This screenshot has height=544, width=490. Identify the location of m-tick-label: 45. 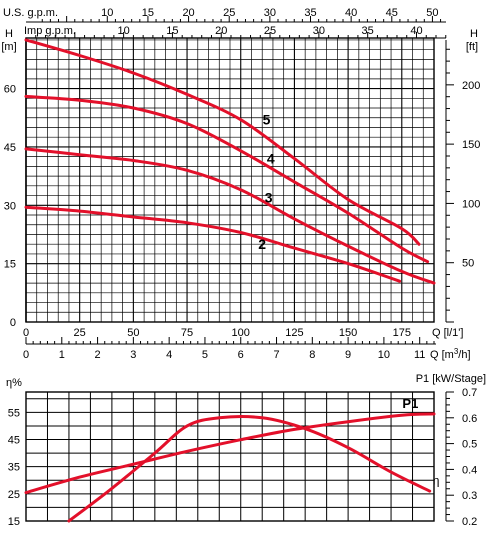
(10, 148).